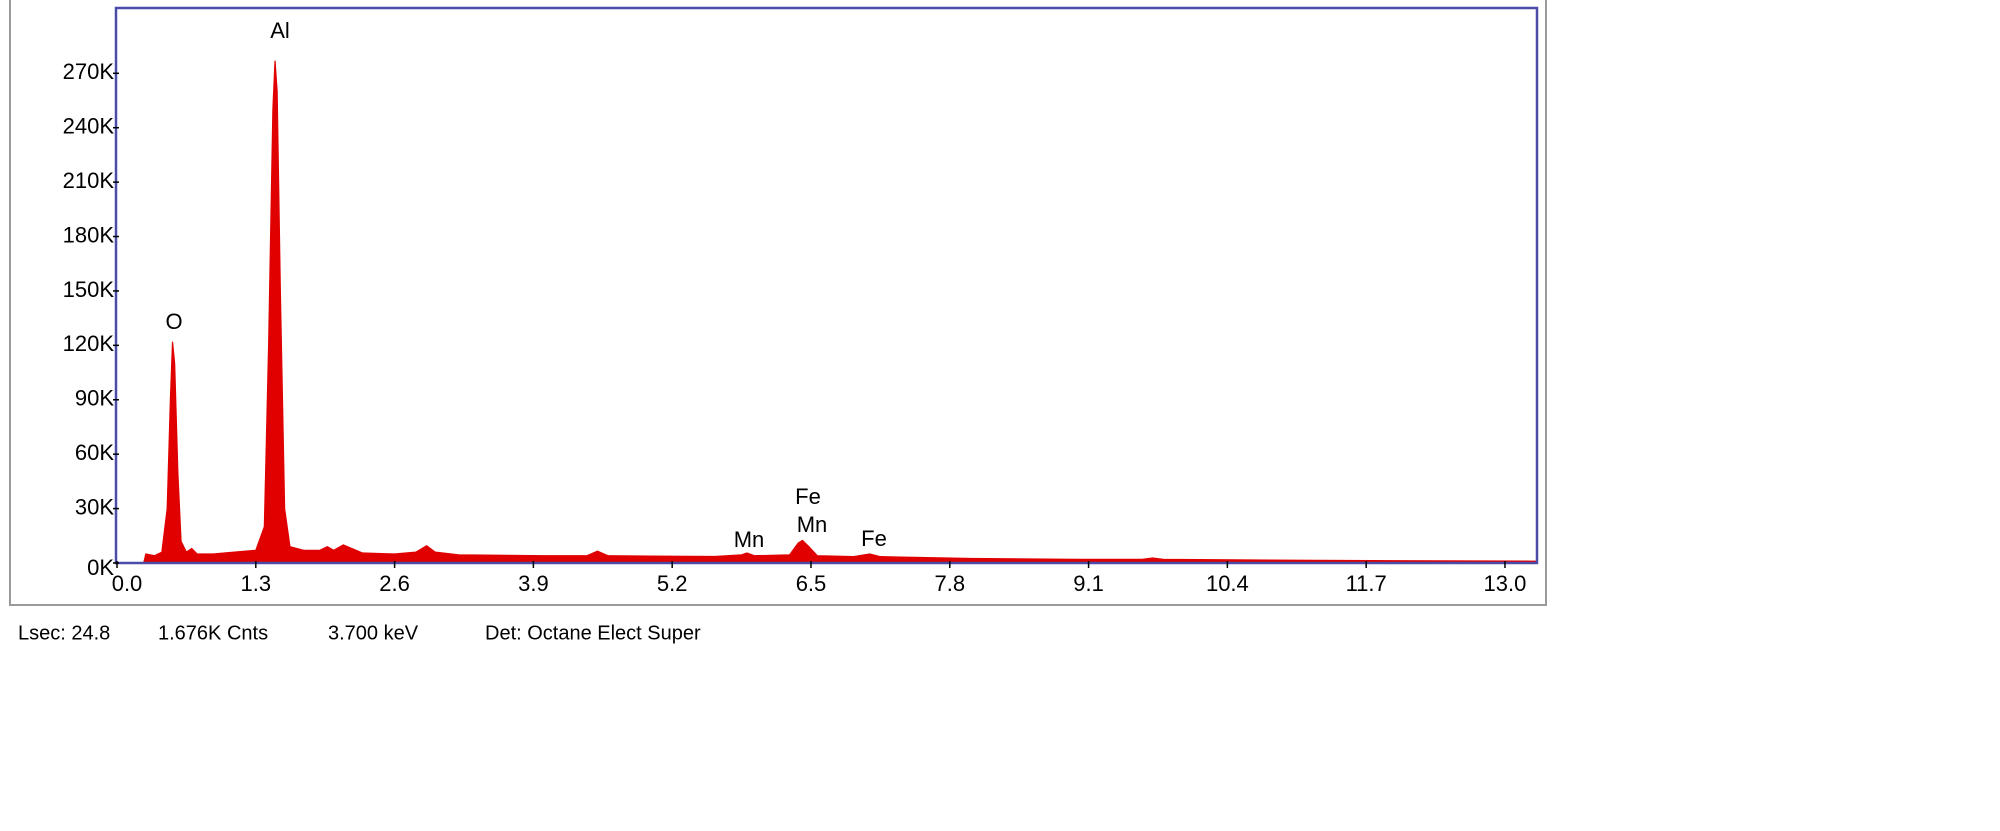 This screenshot has height=831, width=2000. I want to click on y-tick-label: 120K, so click(89, 343).